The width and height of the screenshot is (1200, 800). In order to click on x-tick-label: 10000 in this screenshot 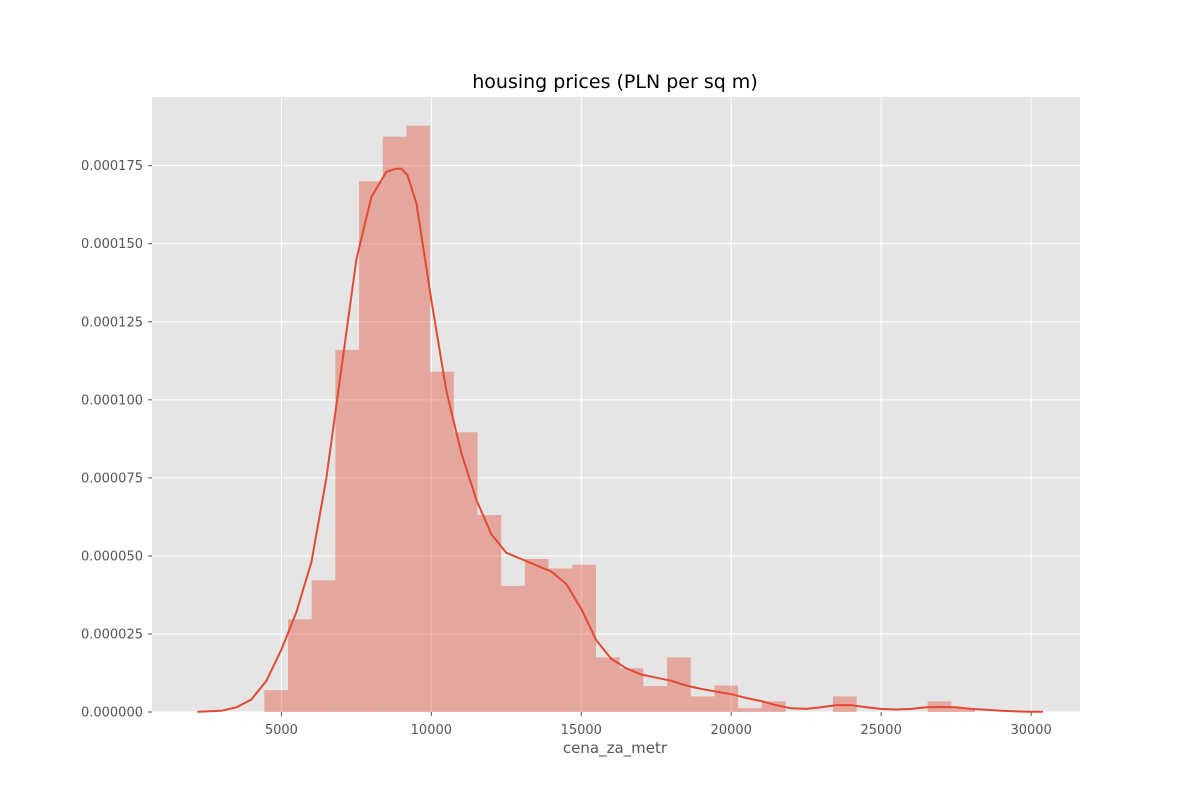, I will do `click(431, 730)`.